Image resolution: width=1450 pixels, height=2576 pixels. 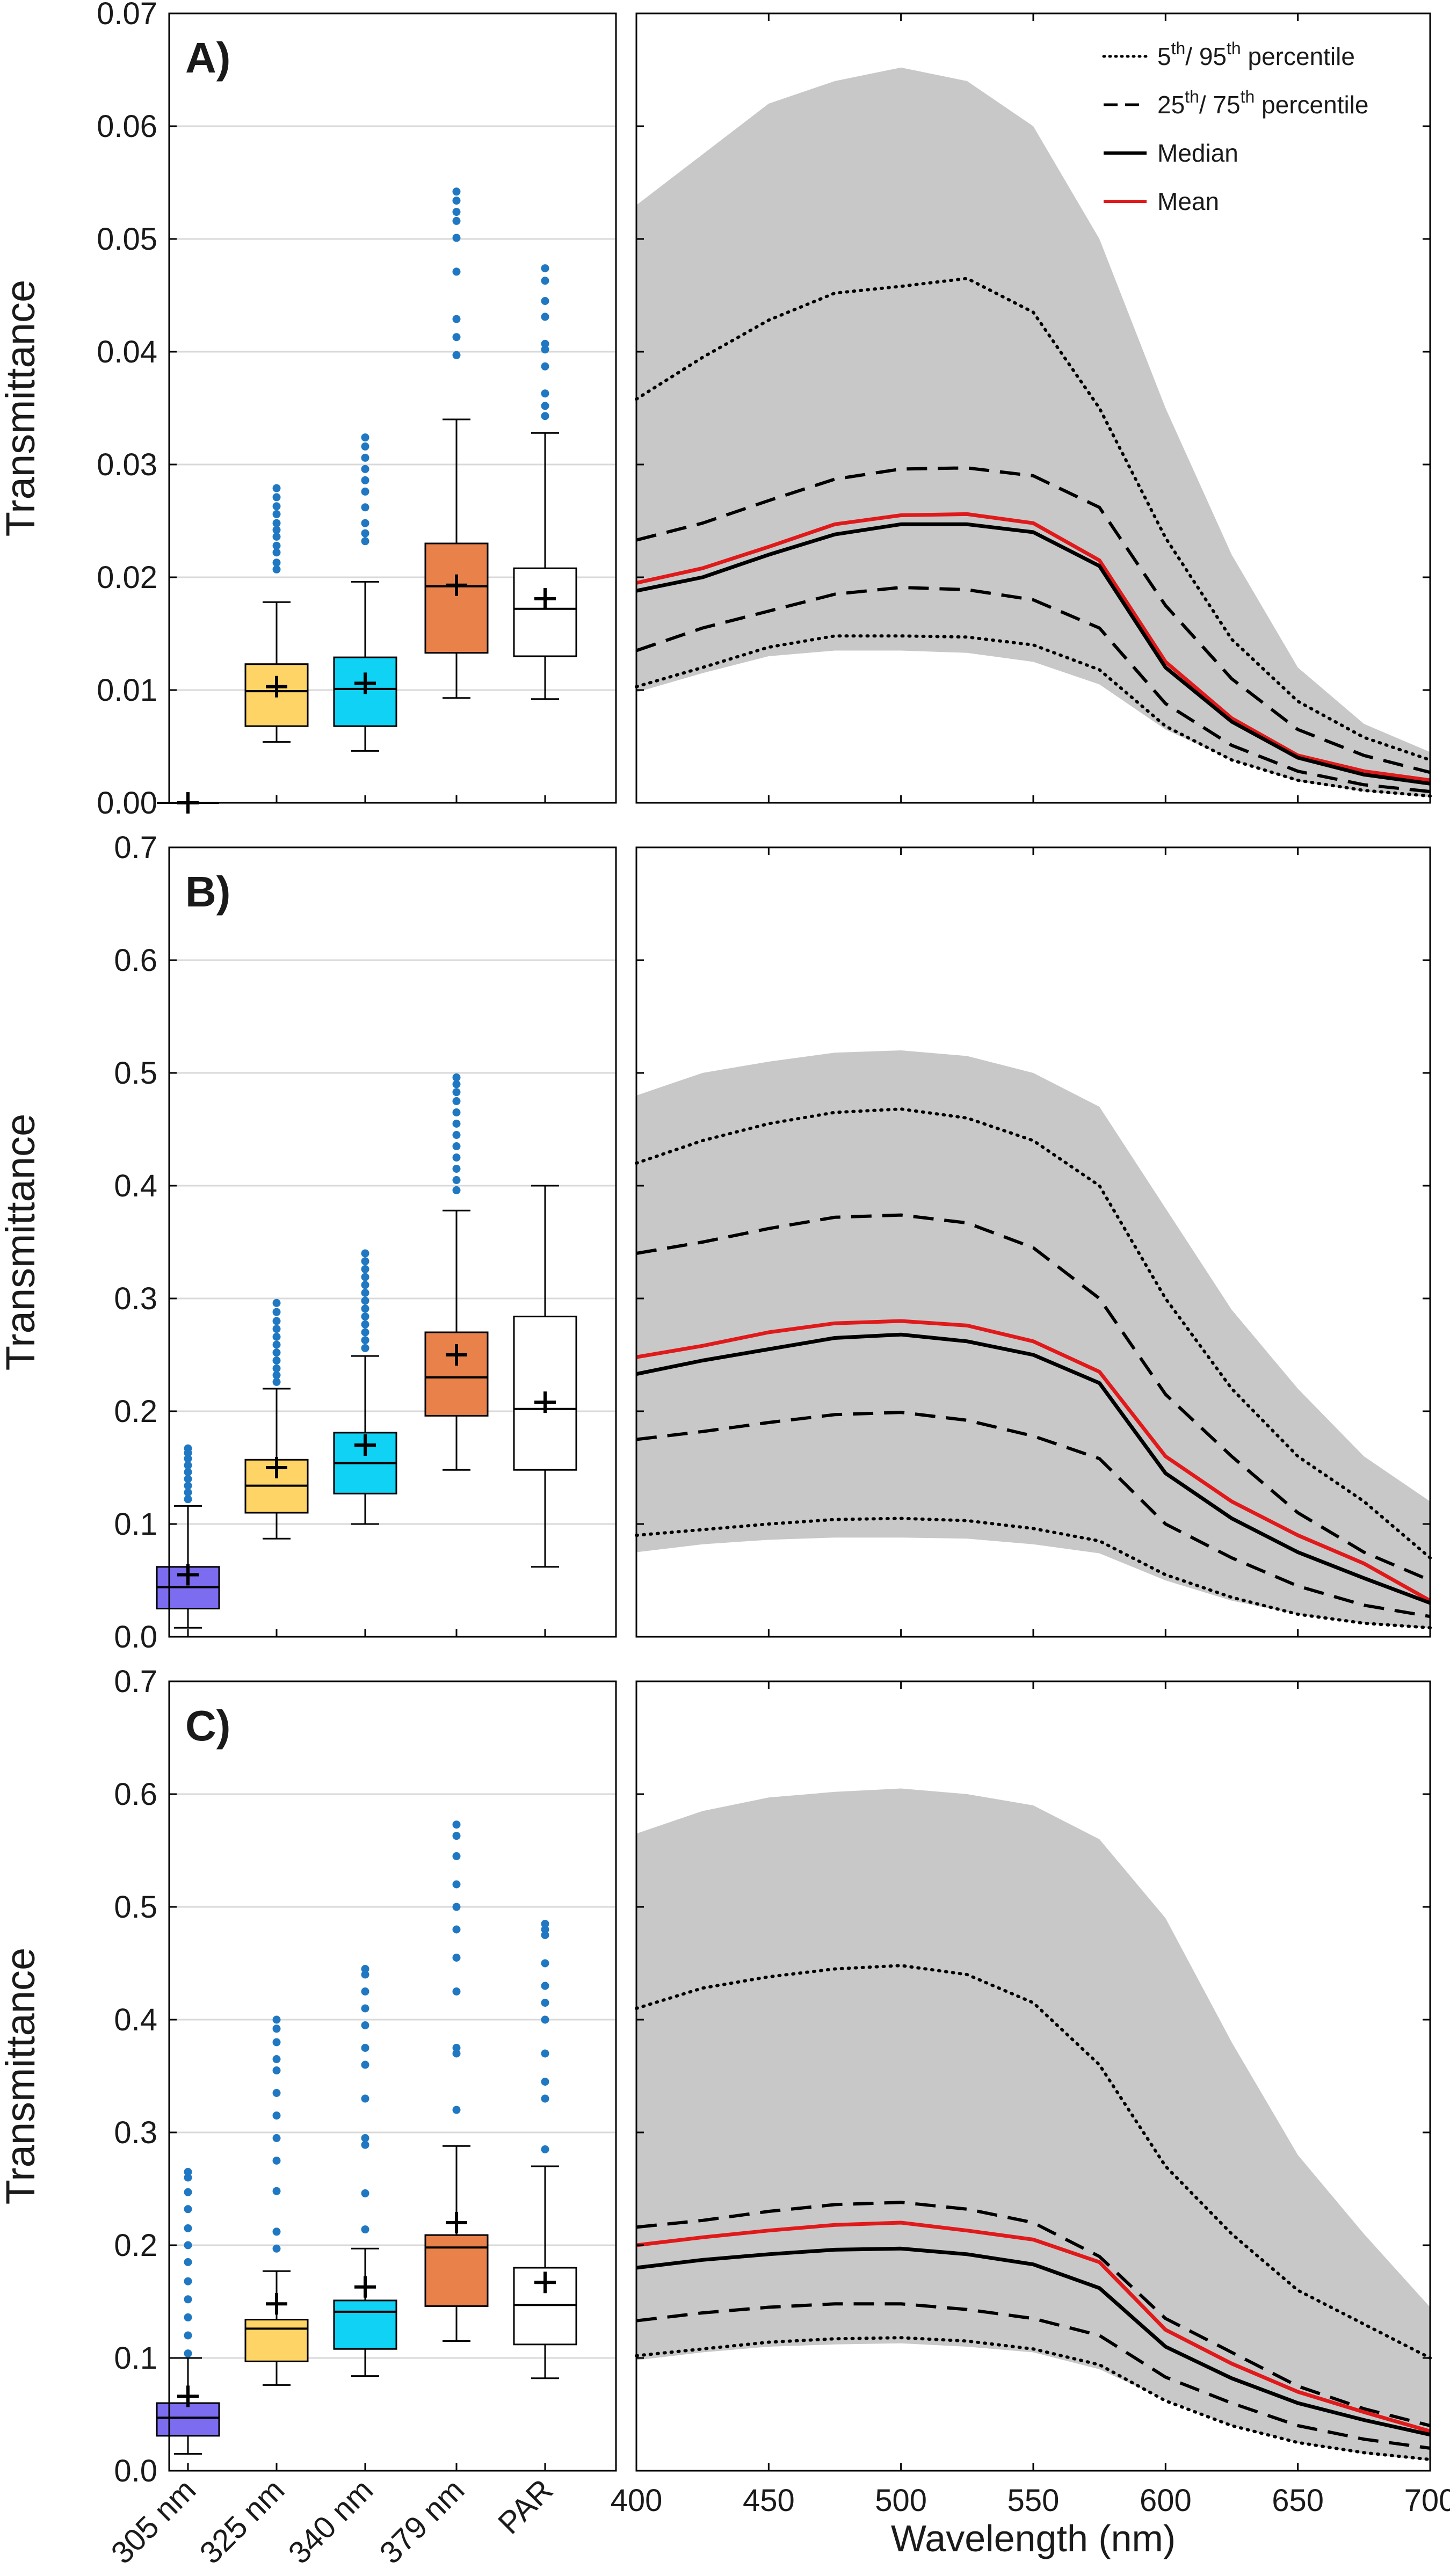 What do you see at coordinates (545, 482) in the screenshot?
I see `box-plot-par` at bounding box center [545, 482].